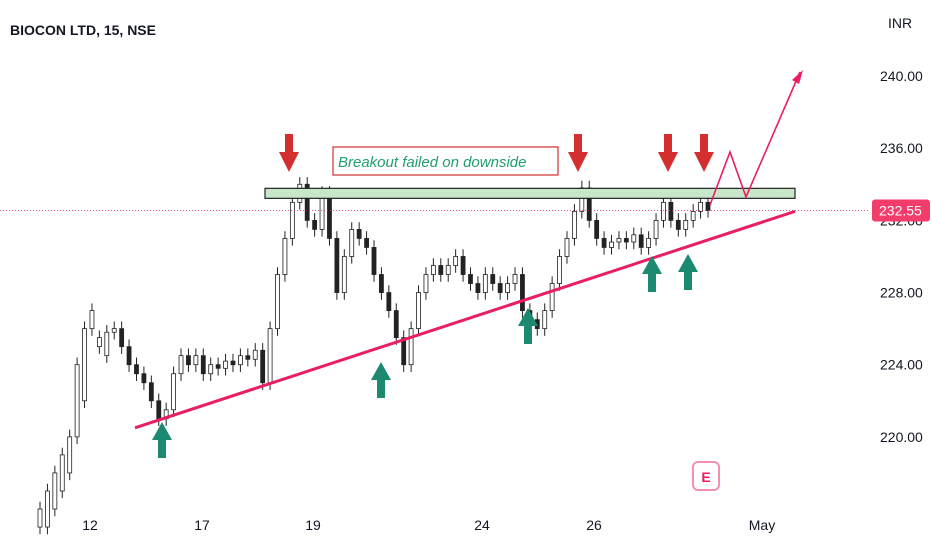  I want to click on annotation-text: Breakout failed on downside, so click(432, 162).